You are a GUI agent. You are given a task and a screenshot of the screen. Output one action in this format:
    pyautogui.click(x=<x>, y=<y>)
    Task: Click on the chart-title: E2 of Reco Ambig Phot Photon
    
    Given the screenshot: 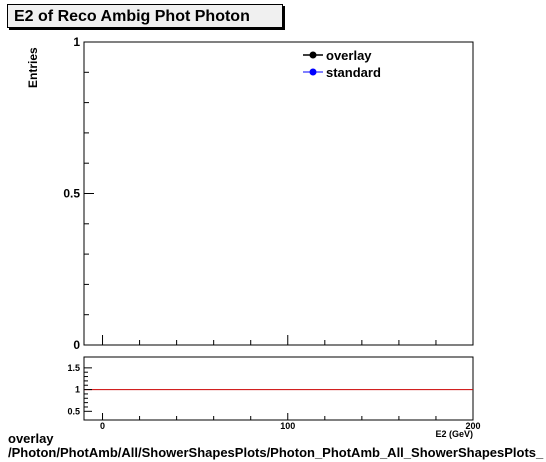 What is the action you would take?
    pyautogui.click(x=145, y=16)
    